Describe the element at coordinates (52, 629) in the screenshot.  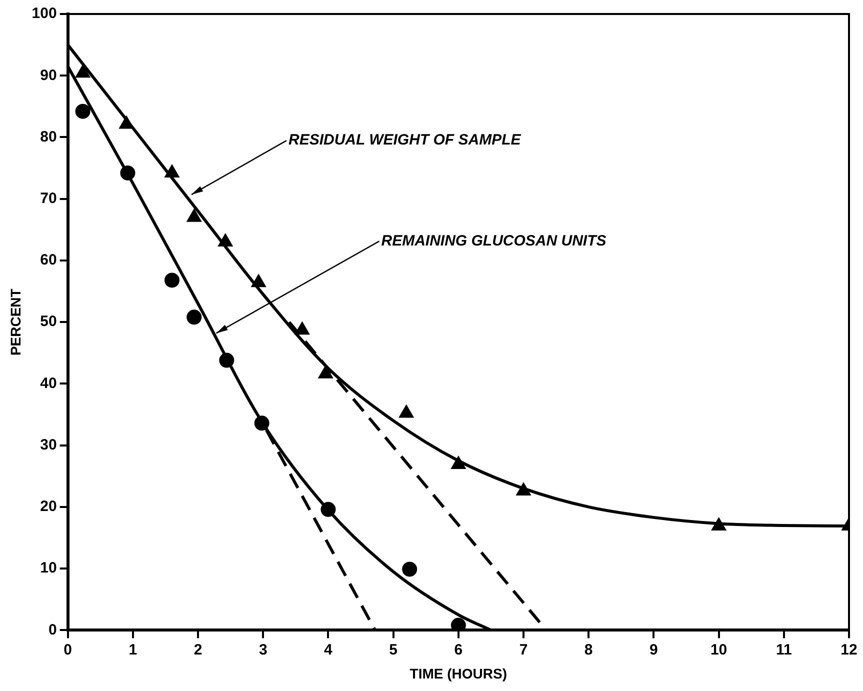
I see `y-tick-label: 0` at that location.